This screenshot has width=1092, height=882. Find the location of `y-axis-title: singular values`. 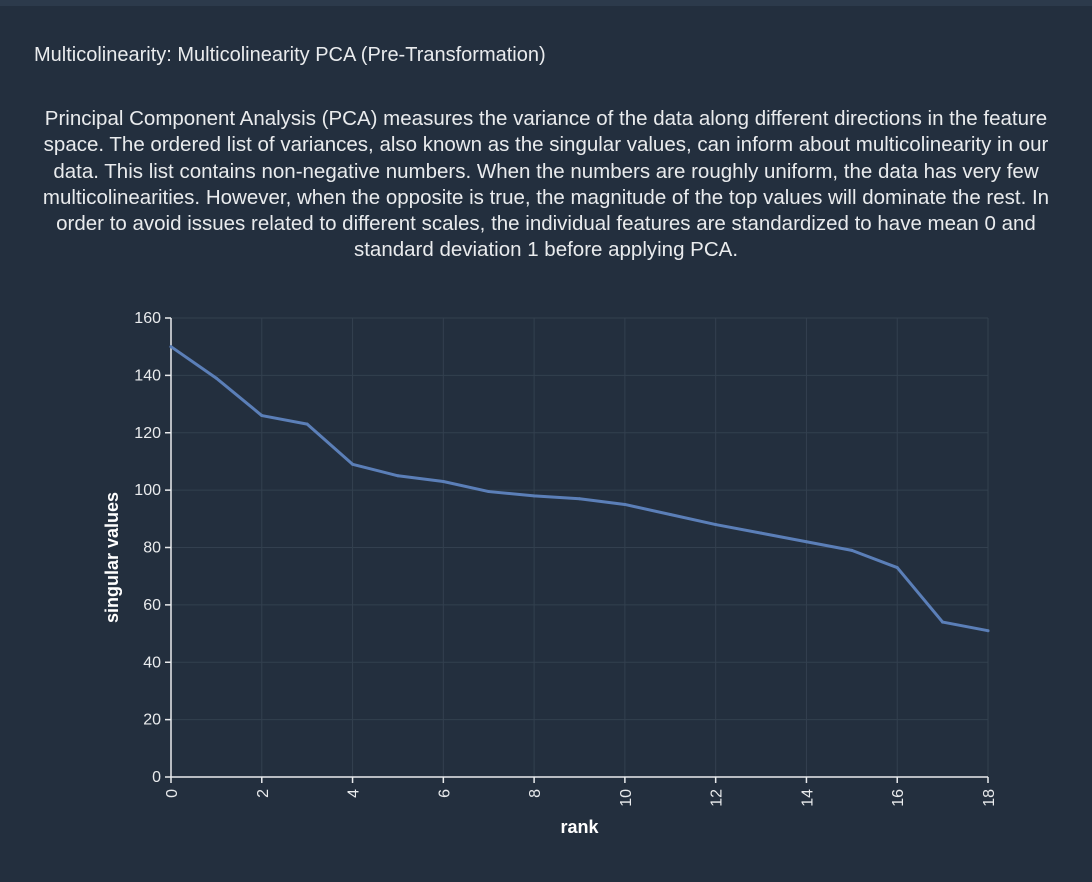

y-axis-title: singular values is located at coordinates (112, 557).